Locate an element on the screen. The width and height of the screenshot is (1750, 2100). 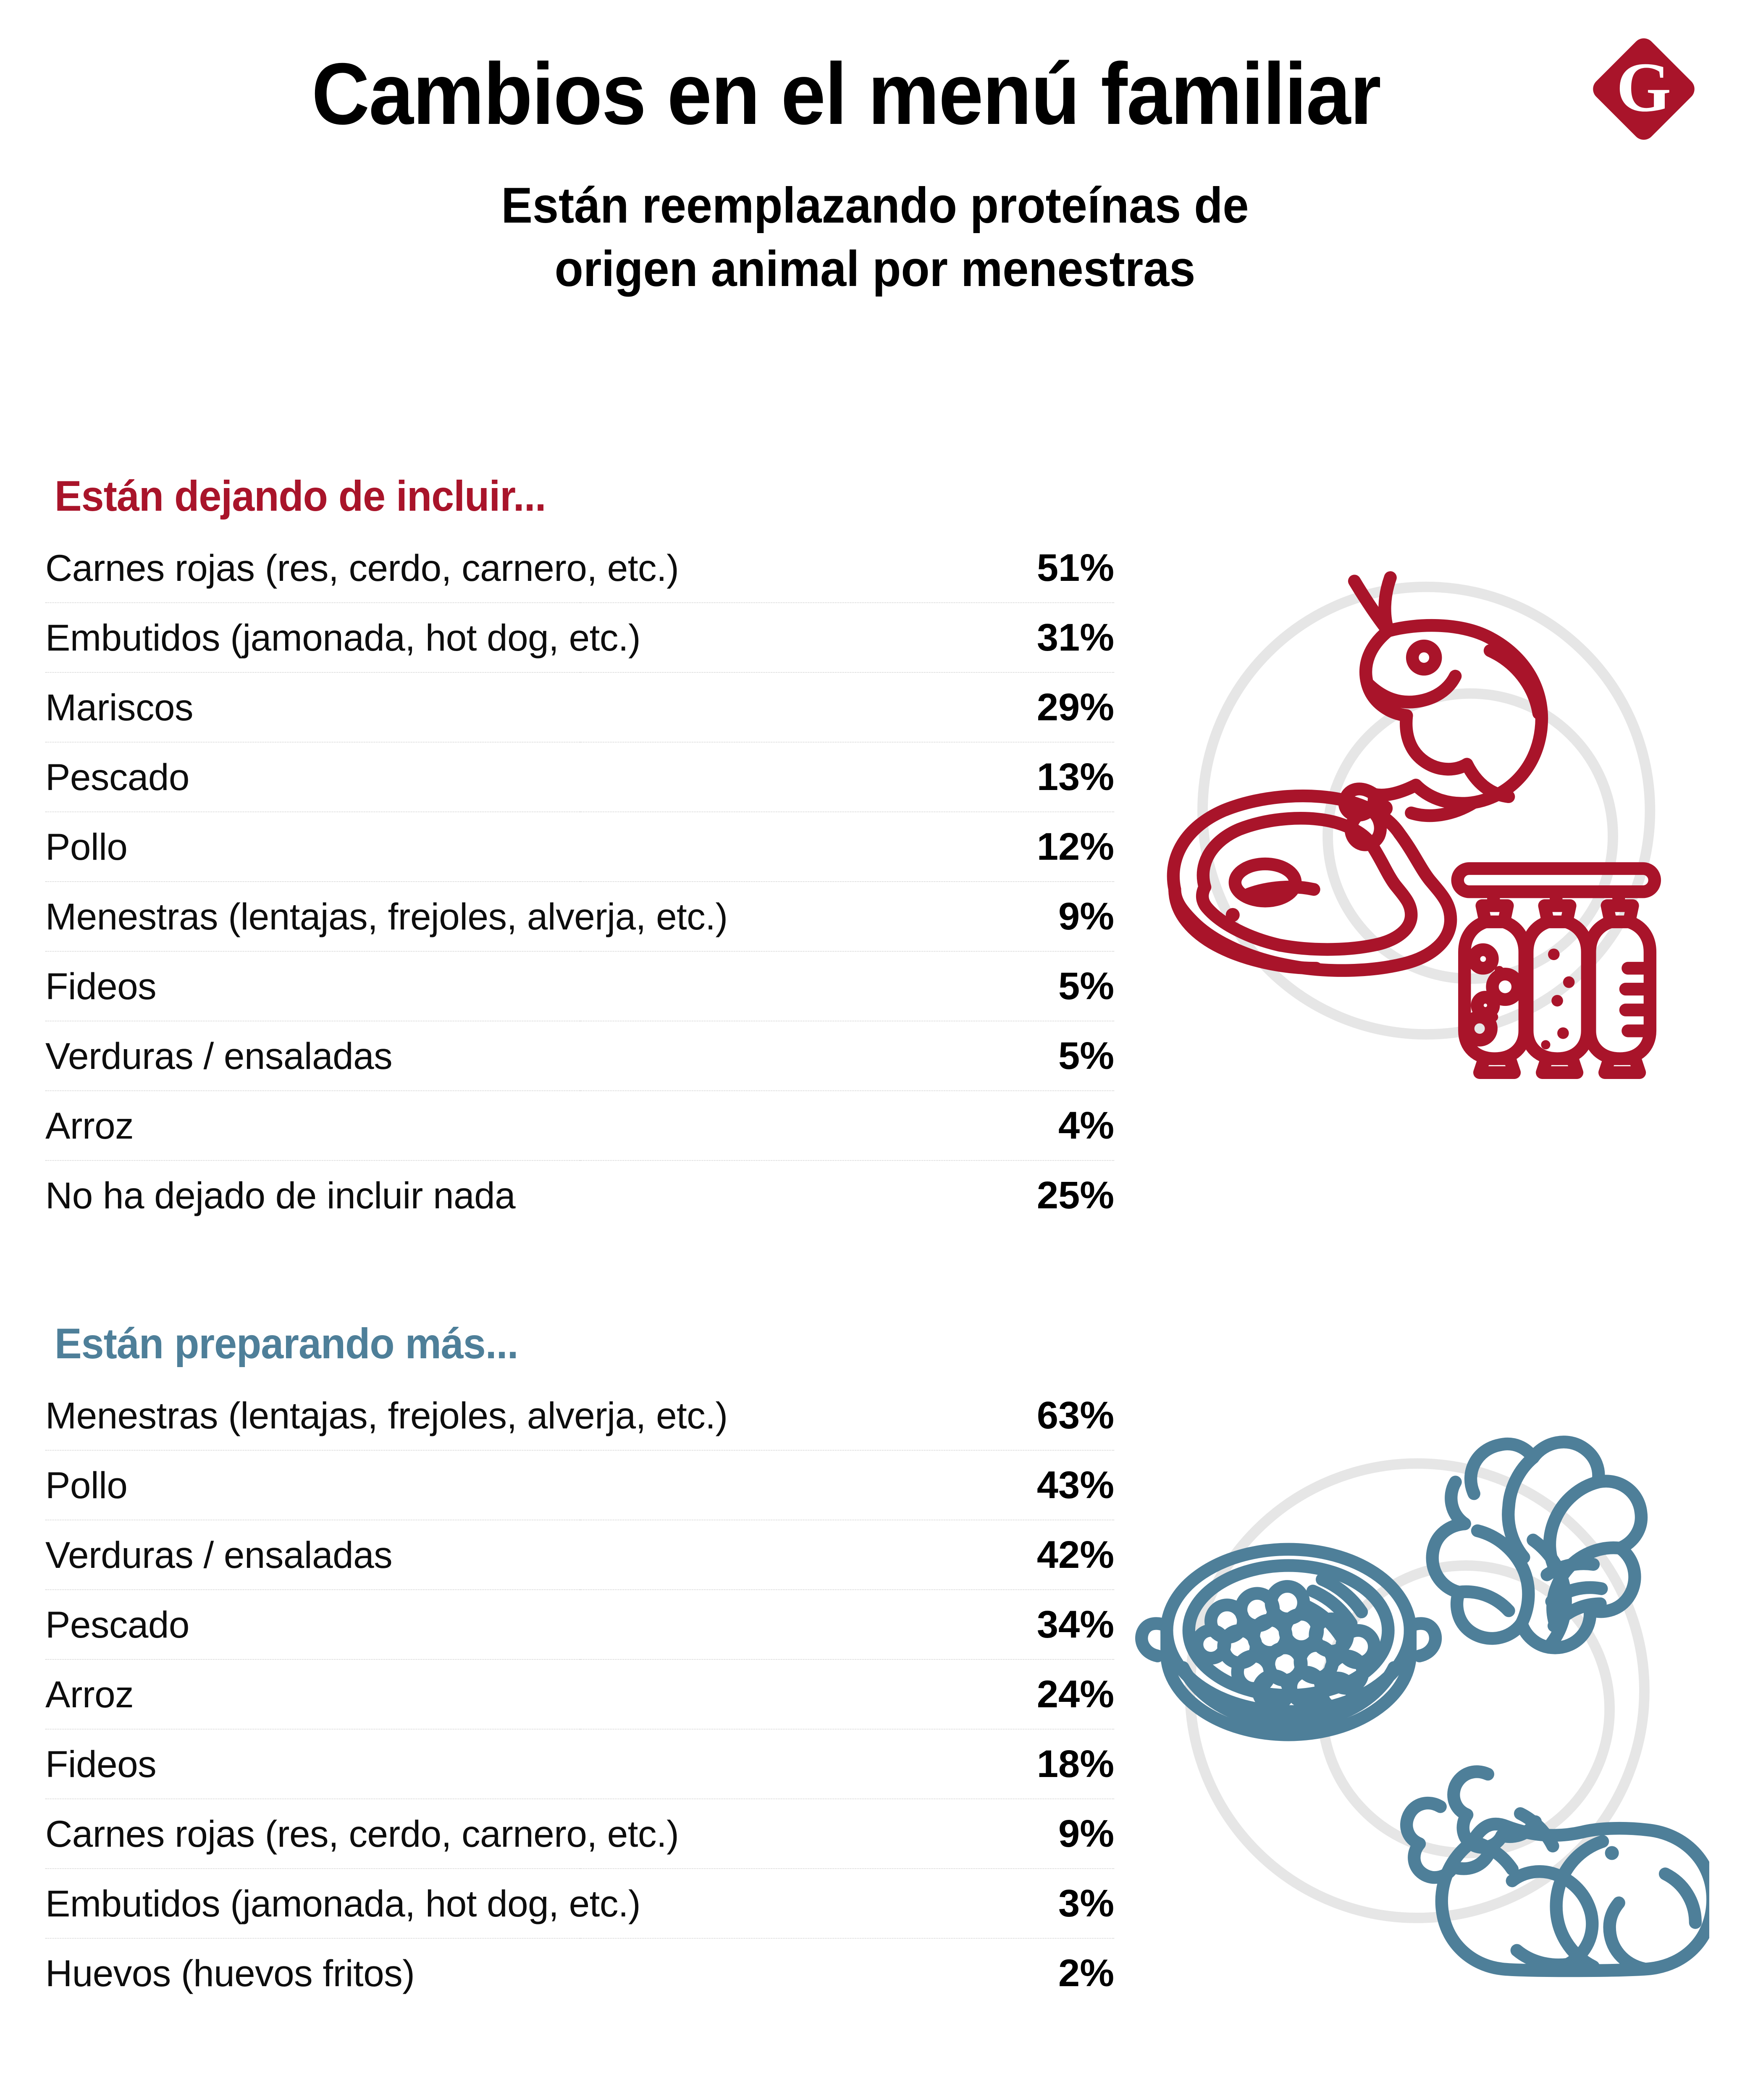
table-row: Fideos 18% is located at coordinates (579, 1764).